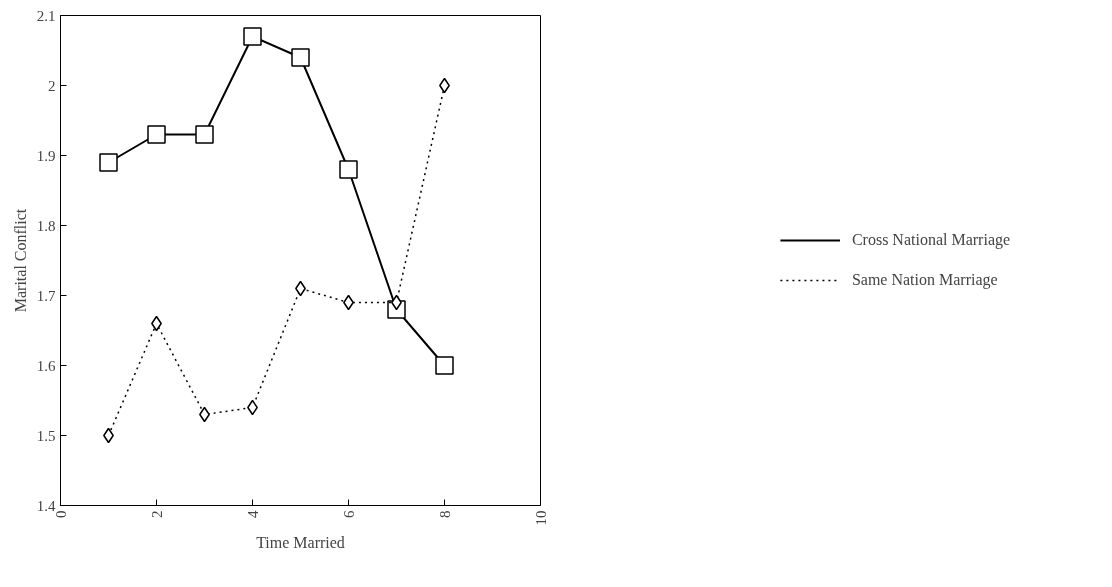  Describe the element at coordinates (924, 280) in the screenshot. I see `legend-label: Same Nation Marriage` at that location.